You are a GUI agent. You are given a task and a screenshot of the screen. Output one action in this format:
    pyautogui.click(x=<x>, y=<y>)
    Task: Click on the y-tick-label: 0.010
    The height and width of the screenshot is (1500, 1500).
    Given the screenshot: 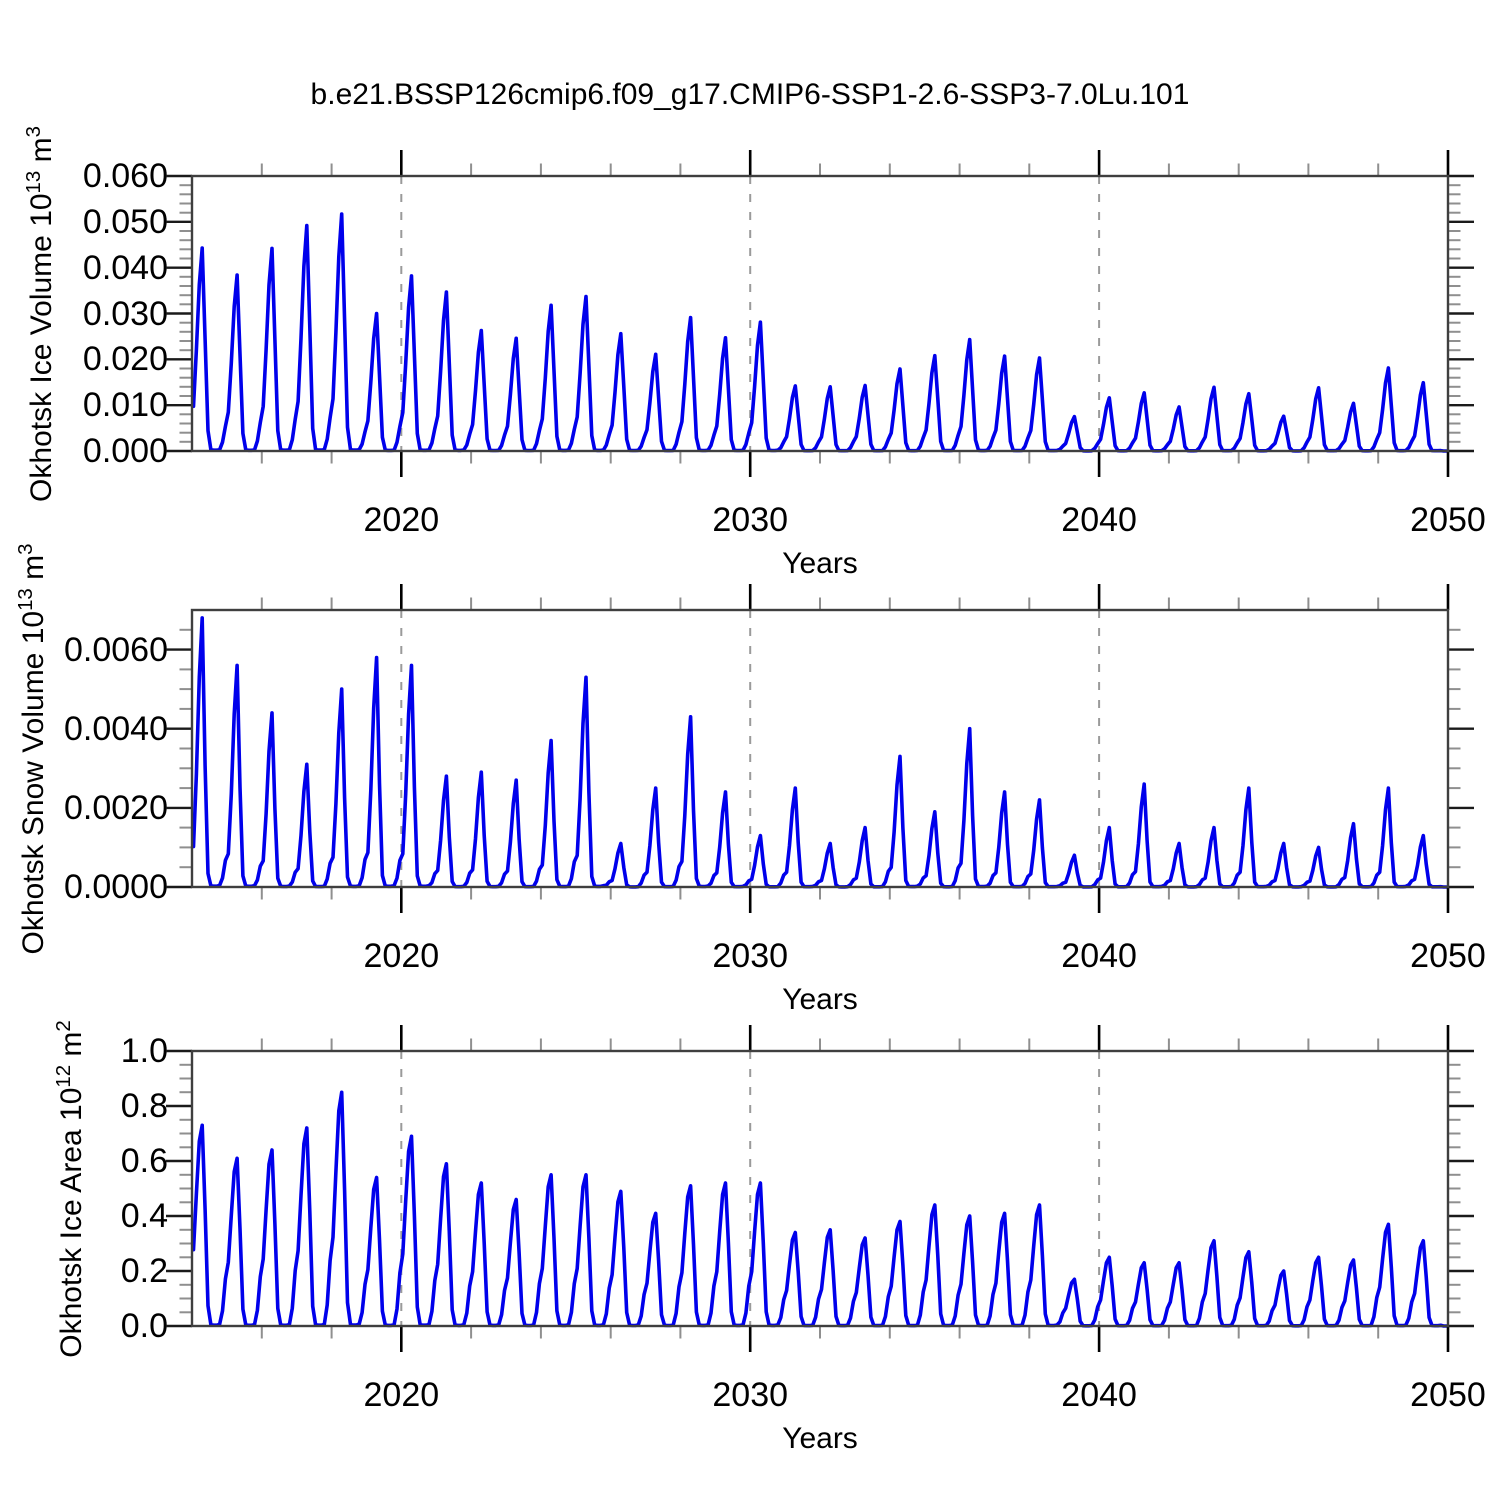 What is the action you would take?
    pyautogui.click(x=125, y=405)
    